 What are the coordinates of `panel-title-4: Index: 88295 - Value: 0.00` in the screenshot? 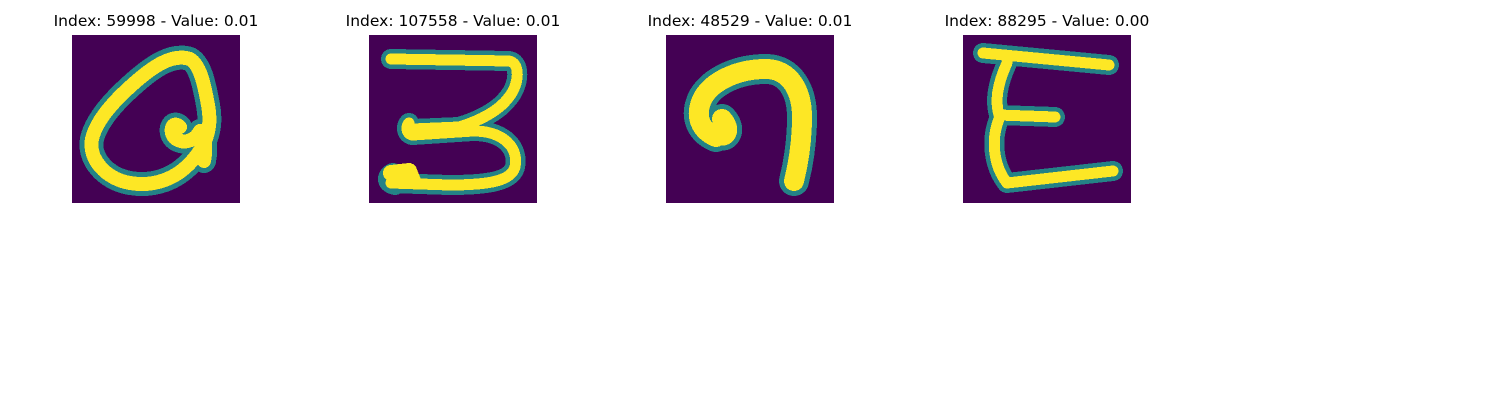 It's located at (1047, 21).